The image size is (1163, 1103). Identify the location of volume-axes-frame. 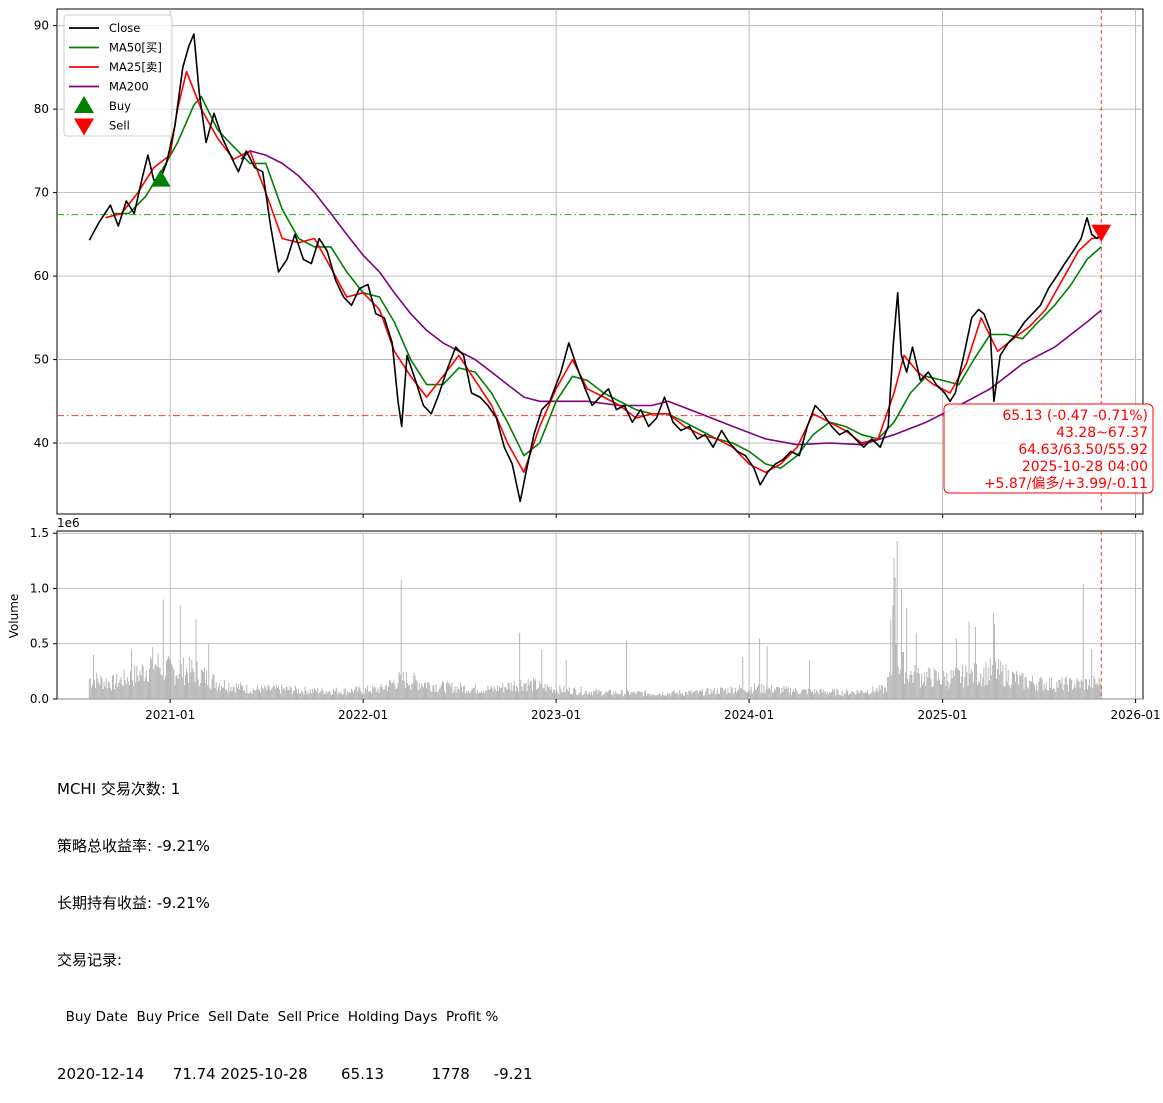
(600, 615).